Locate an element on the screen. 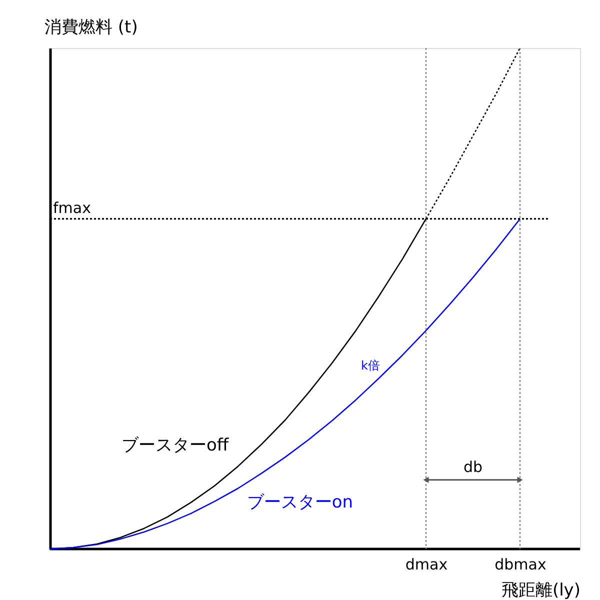 The height and width of the screenshot is (600, 600). annotation: k倍 is located at coordinates (370, 365).